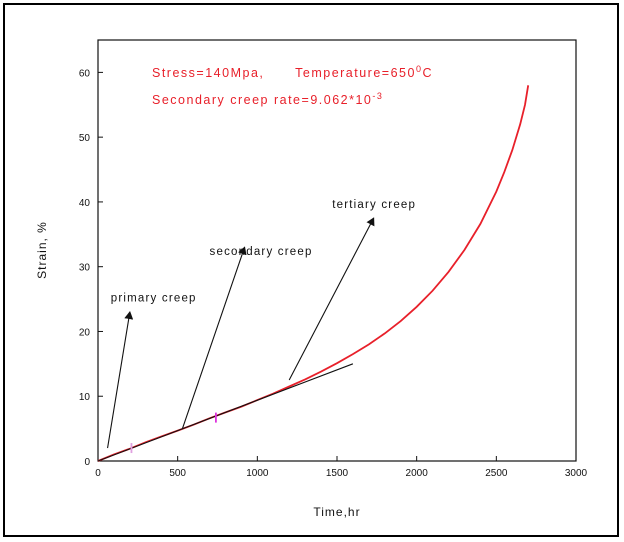 Image resolution: width=624 pixels, height=542 pixels. Describe the element at coordinates (85, 203) in the screenshot. I see `y-tick-label: 40` at that location.